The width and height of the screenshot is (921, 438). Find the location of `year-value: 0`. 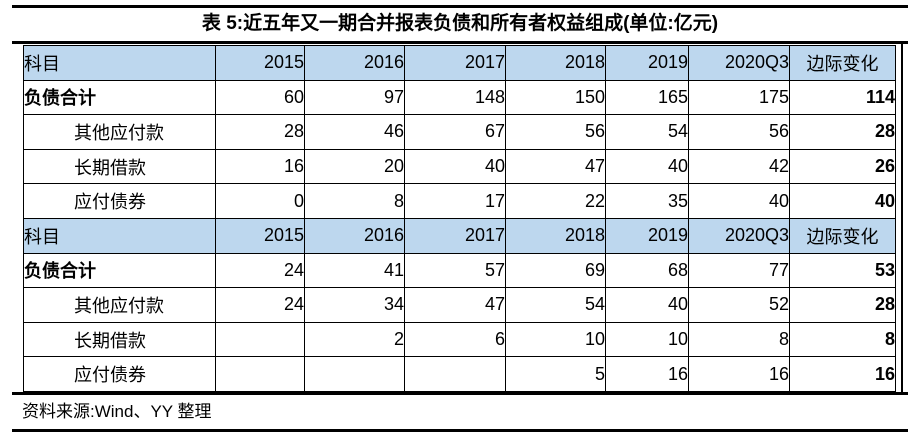

year-value: 0 is located at coordinates (260, 201).